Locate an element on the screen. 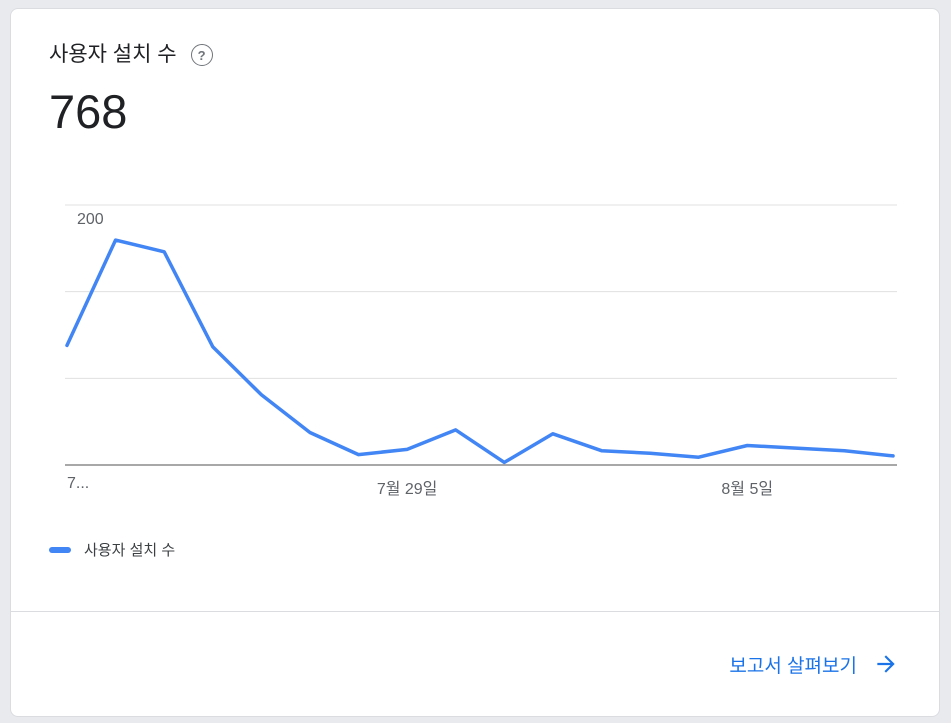 Image resolution: width=951 pixels, height=723 pixels. installs-total-value: 768 is located at coordinates (88, 111).